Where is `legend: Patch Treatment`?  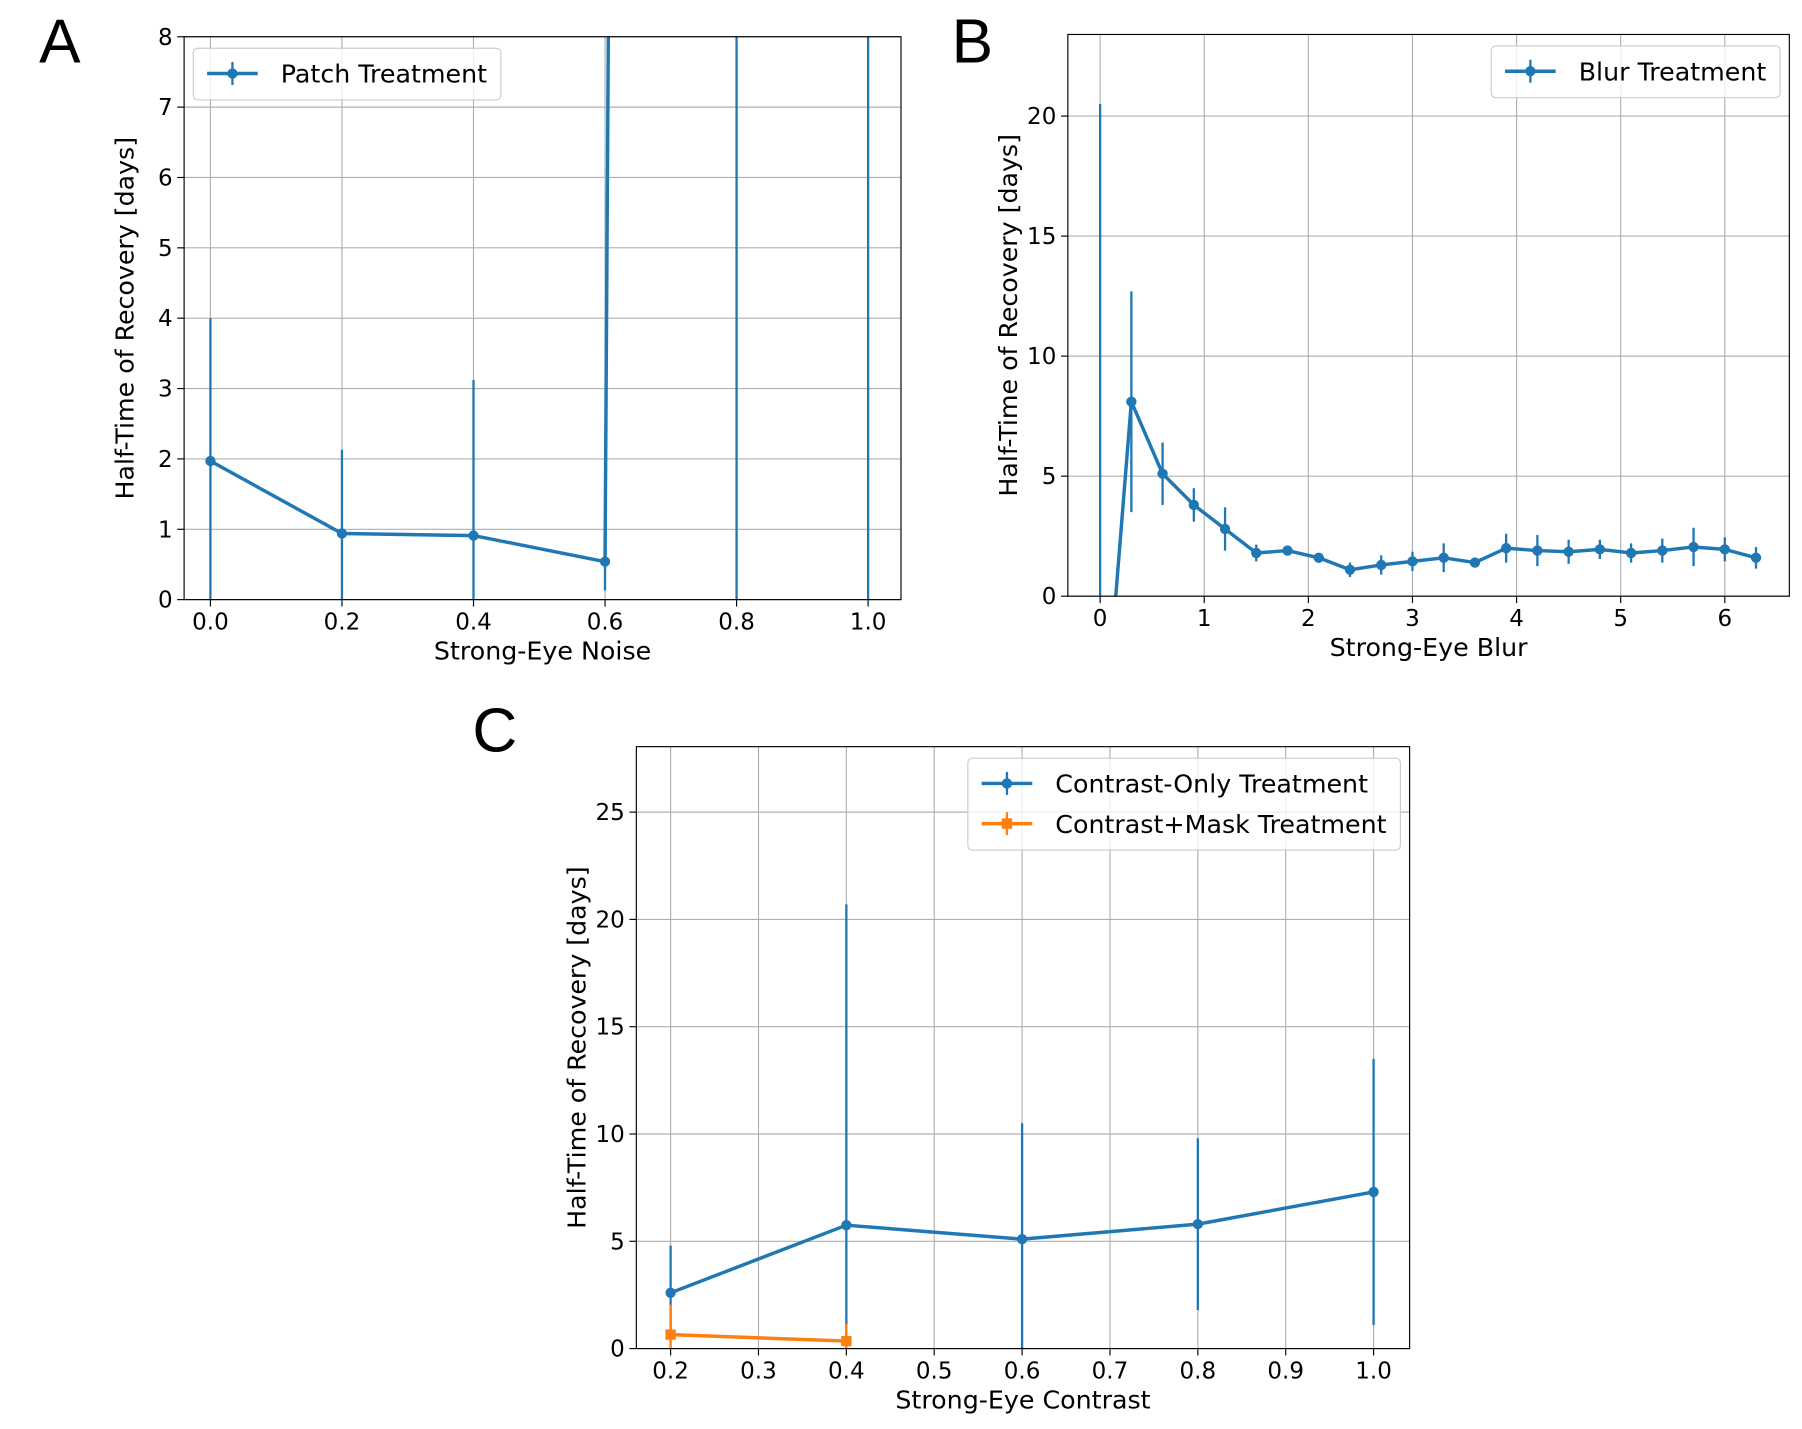 legend: Patch Treatment is located at coordinates (347, 74).